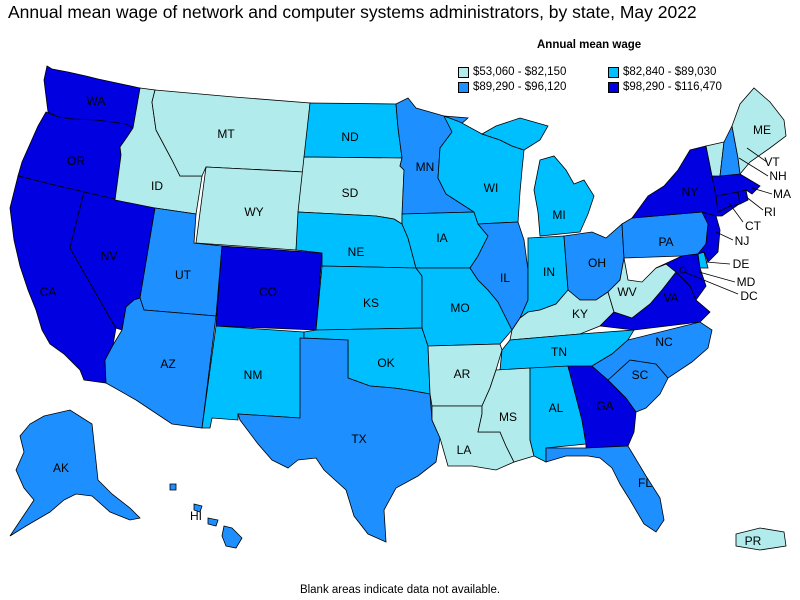  I want to click on state-label-sc: SC, so click(640, 375).